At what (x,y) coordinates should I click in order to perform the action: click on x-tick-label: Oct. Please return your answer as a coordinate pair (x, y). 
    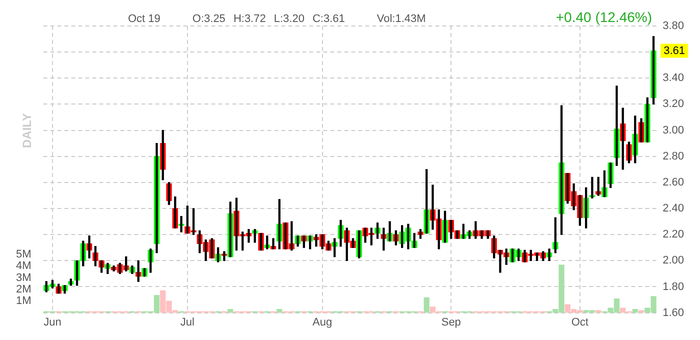
    Looking at the image, I should click on (579, 322).